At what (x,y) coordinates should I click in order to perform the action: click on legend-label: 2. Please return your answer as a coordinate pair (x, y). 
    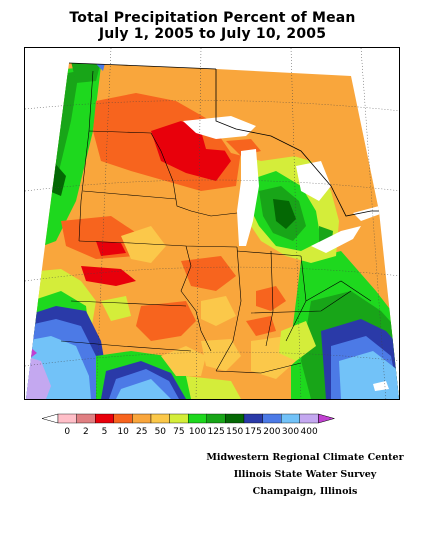
    Looking at the image, I should click on (86, 432).